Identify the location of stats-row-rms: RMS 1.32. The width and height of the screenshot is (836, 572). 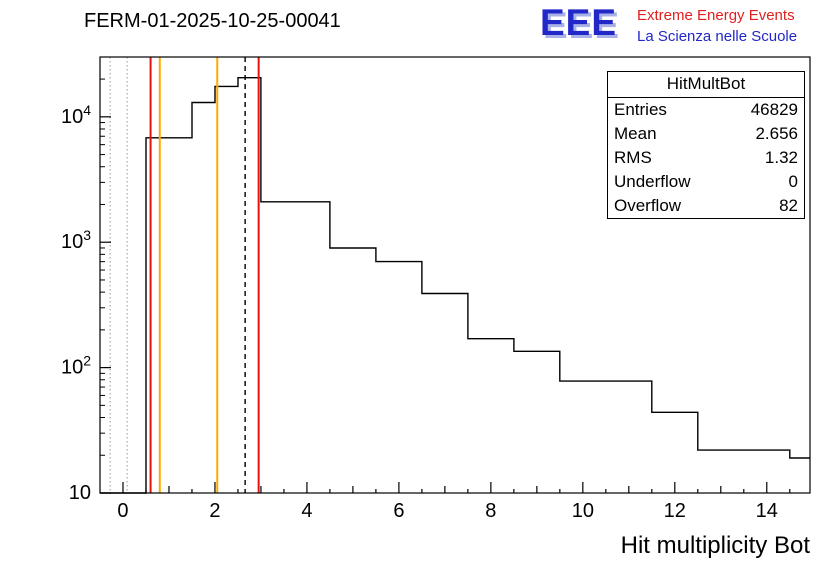
(706, 158).